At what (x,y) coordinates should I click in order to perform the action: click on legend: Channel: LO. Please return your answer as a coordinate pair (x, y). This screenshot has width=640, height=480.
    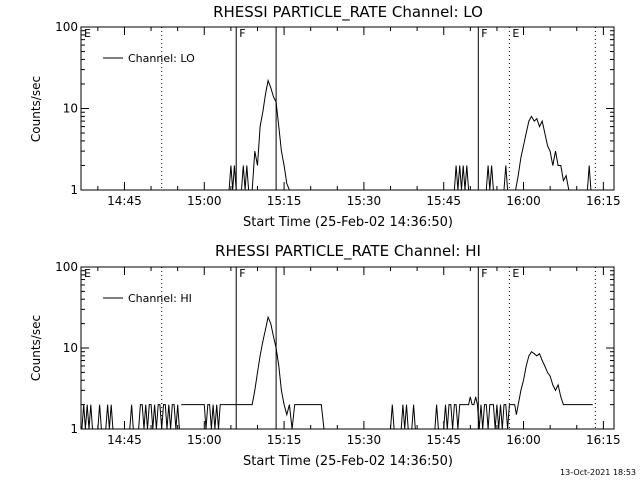
    Looking at the image, I should click on (149, 58).